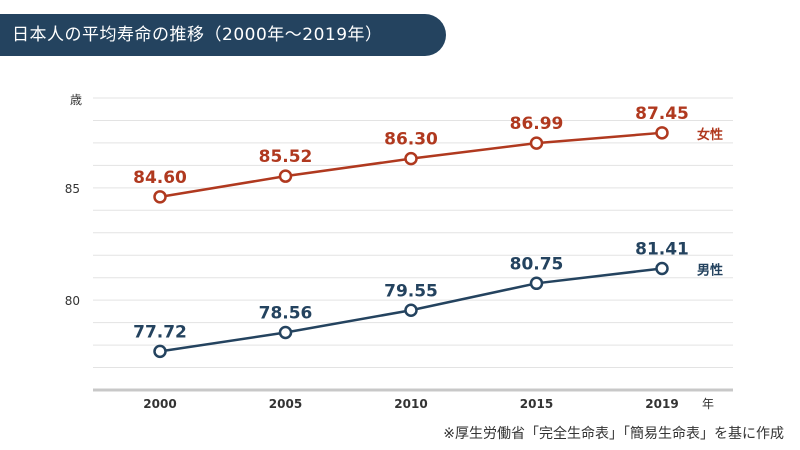 The height and width of the screenshot is (450, 800). Describe the element at coordinates (160, 178) in the screenshot. I see `data-label: 84.60` at that location.